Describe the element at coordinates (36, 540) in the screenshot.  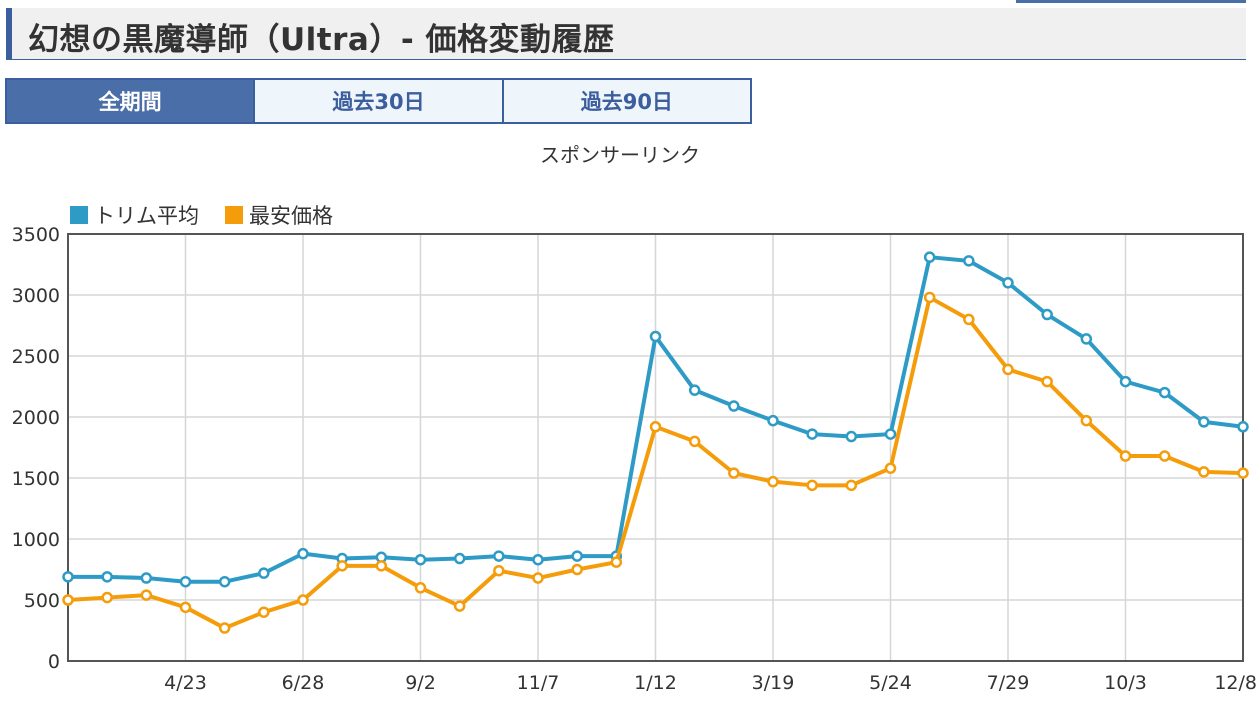
I see `y-tick-label: 1000` at that location.